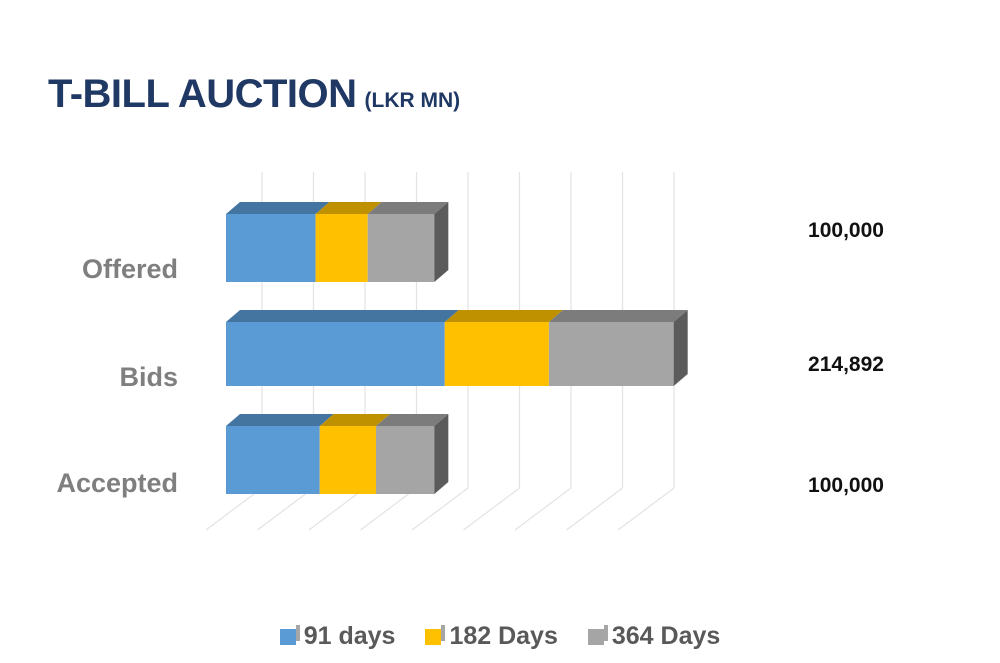  What do you see at coordinates (347, 460) in the screenshot?
I see `bar-accepted-182-days` at bounding box center [347, 460].